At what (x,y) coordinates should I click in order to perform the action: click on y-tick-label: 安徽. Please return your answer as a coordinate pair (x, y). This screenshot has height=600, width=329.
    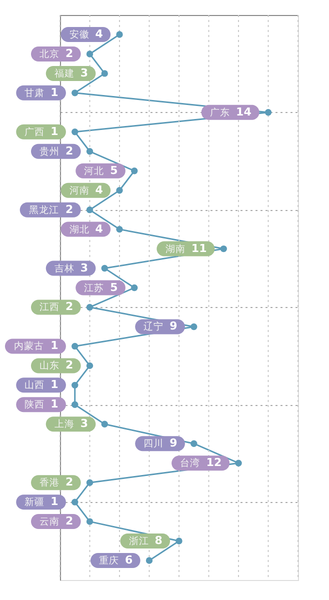
    Looking at the image, I should click on (79, 34).